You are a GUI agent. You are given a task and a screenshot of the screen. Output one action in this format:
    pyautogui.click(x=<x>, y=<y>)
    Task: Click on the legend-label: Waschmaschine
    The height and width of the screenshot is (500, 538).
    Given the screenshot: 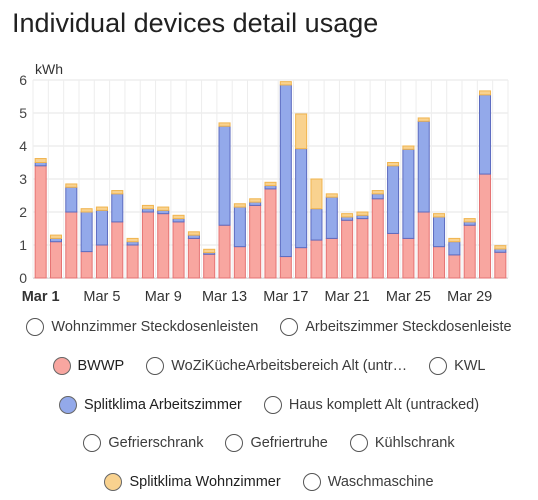 What is the action you would take?
    pyautogui.click(x=380, y=482)
    